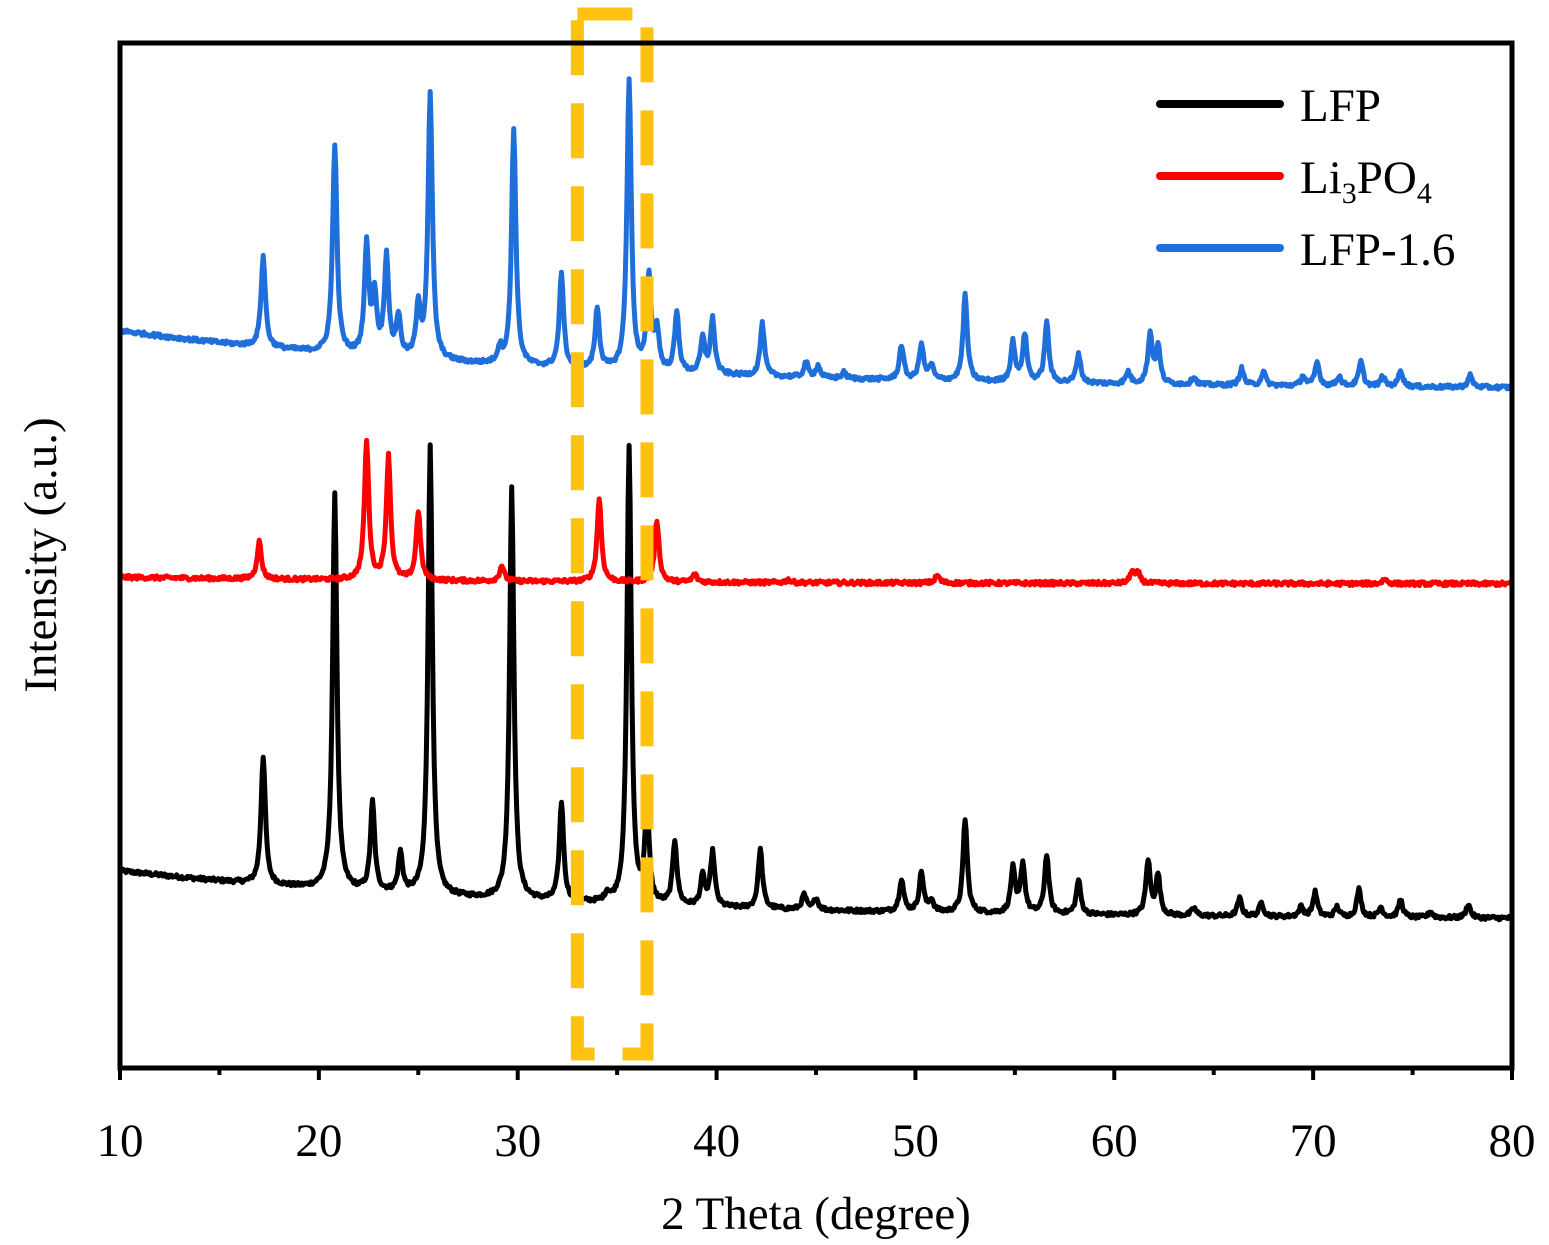 This screenshot has height=1245, width=1549. What do you see at coordinates (1512, 1141) in the screenshot?
I see `x-tick-label: 80` at bounding box center [1512, 1141].